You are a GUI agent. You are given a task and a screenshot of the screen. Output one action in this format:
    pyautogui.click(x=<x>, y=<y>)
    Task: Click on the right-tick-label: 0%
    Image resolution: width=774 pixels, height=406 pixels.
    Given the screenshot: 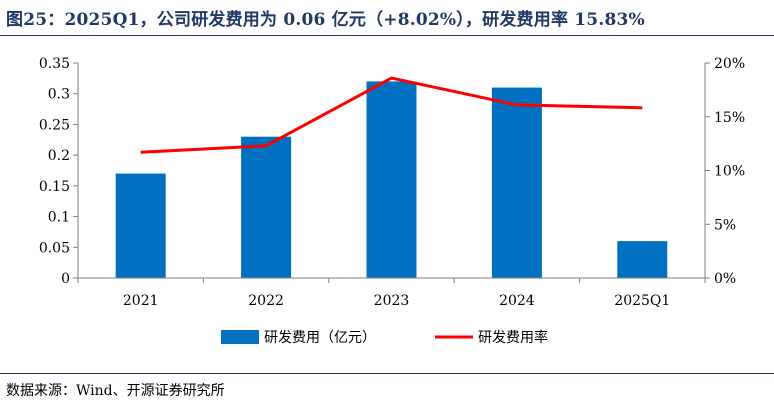 What is the action you would take?
    pyautogui.click(x=725, y=279)
    